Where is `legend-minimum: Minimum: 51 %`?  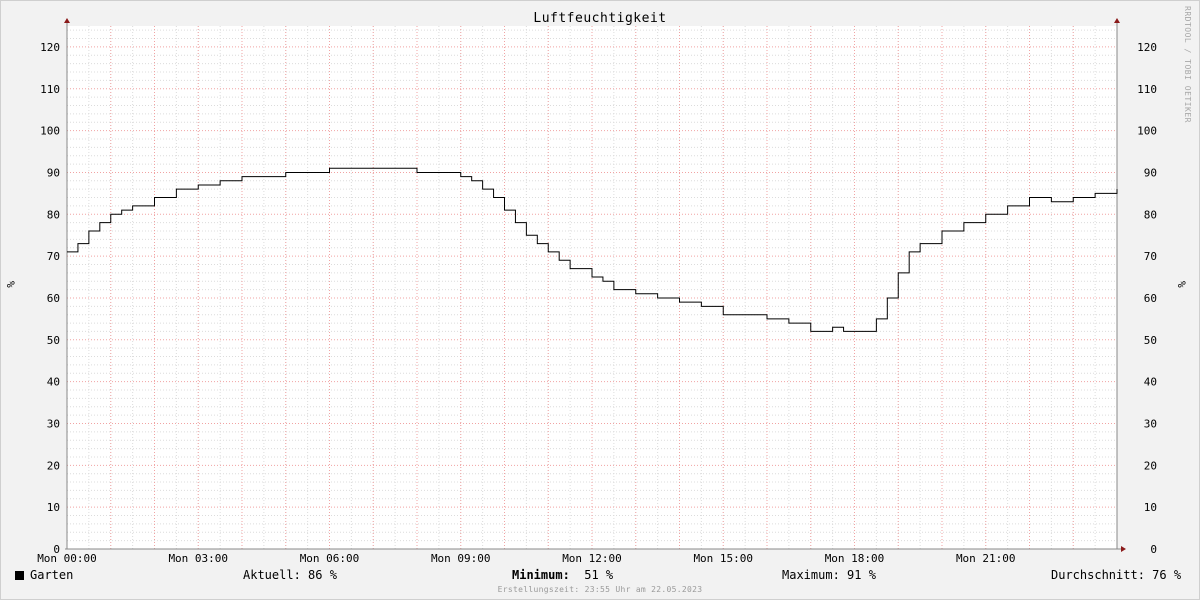
legend-minimum: Minimum: 51 % is located at coordinates (562, 575).